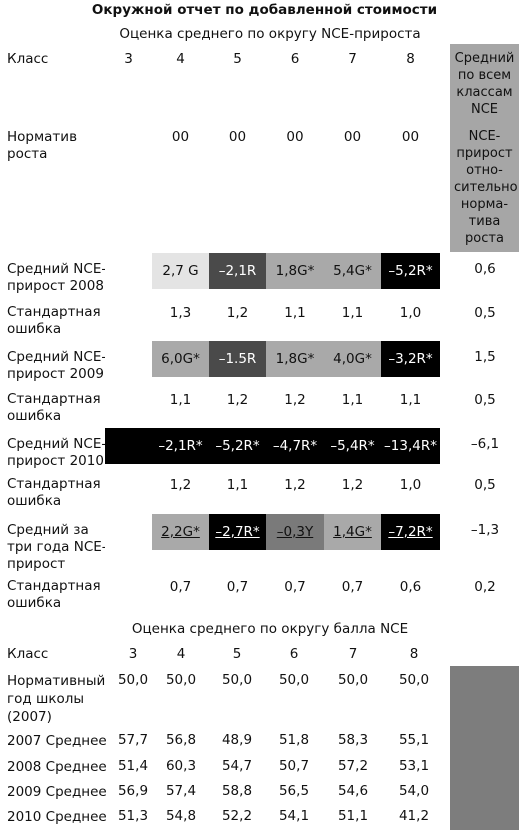 This screenshot has height=833, width=529. Describe the element at coordinates (295, 532) in the screenshot. I see `gain-cell: –0,3Y` at that location.